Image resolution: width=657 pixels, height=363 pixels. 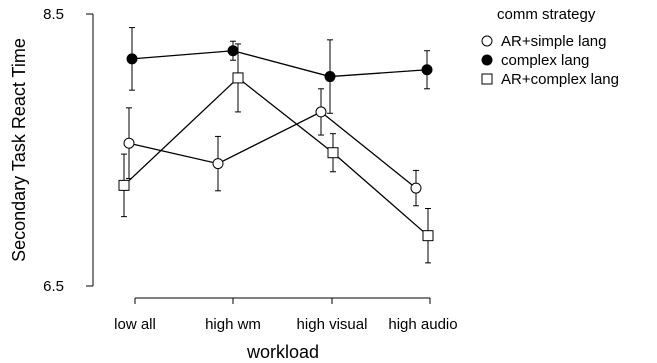 What do you see at coordinates (51, 150) in the screenshot?
I see `y-axis: 8.5 6.5 Secondary Task React Time` at bounding box center [51, 150].